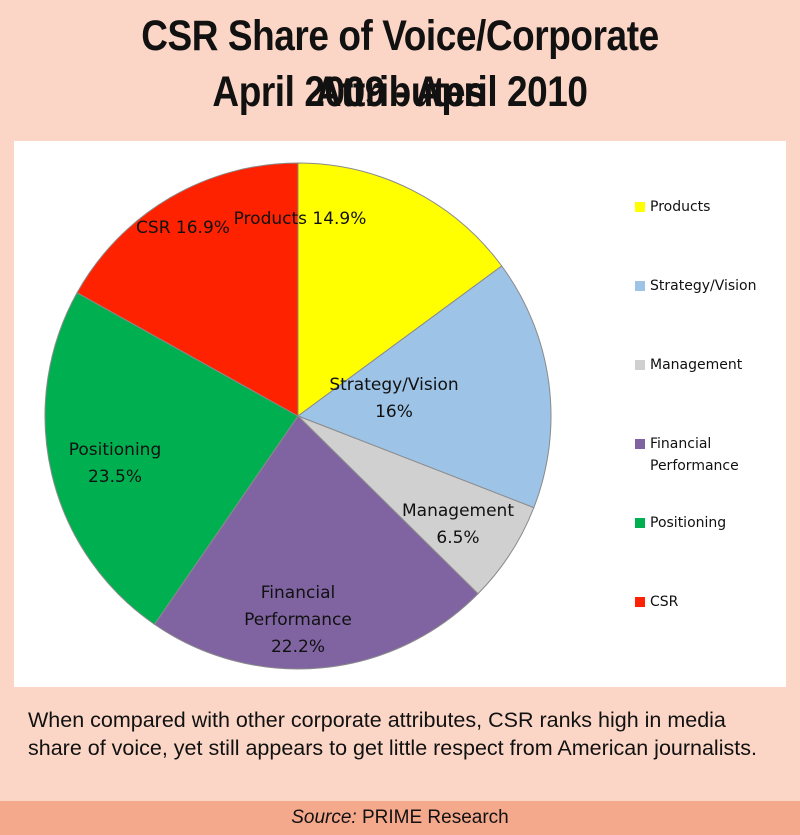 The height and width of the screenshot is (835, 800). I want to click on source-bar: Source: PRIME Research, so click(400, 818).